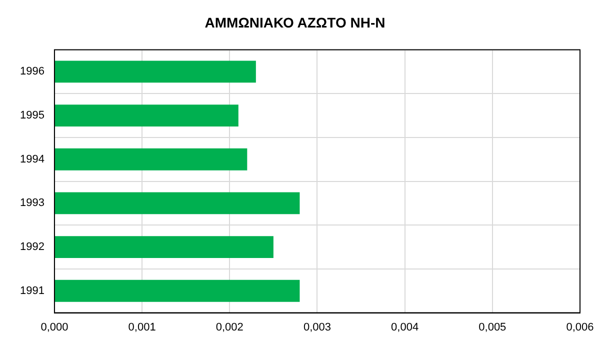  What do you see at coordinates (32, 247) in the screenshot?
I see `y-tick-label: 1992` at bounding box center [32, 247].